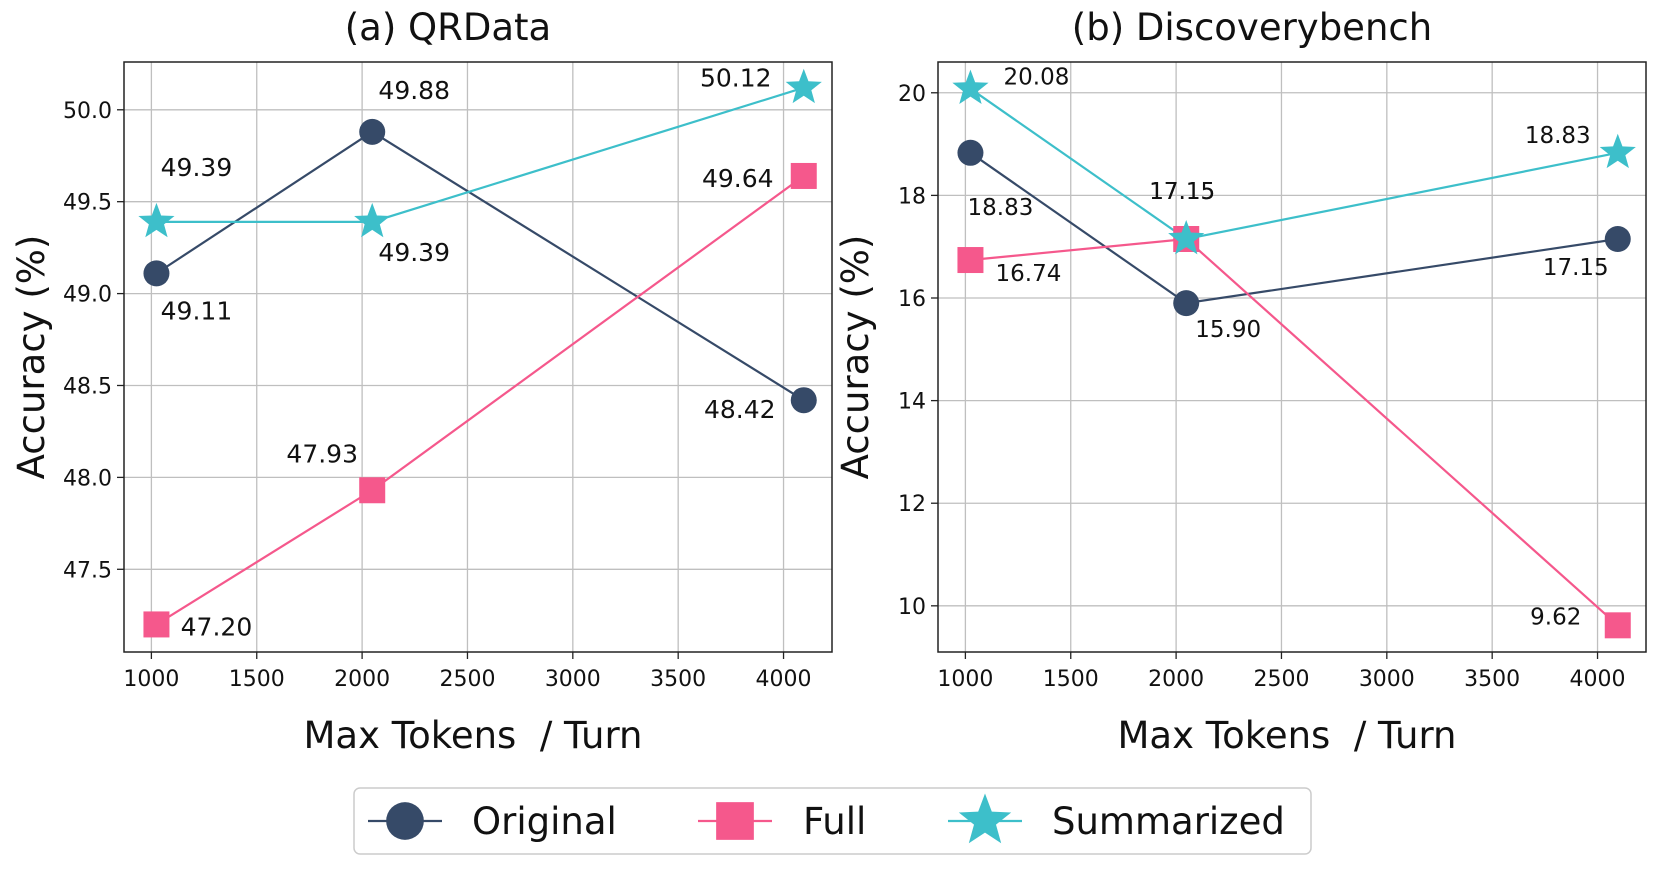  I want to click on legend: Original Full Summarized, so click(832, 821).